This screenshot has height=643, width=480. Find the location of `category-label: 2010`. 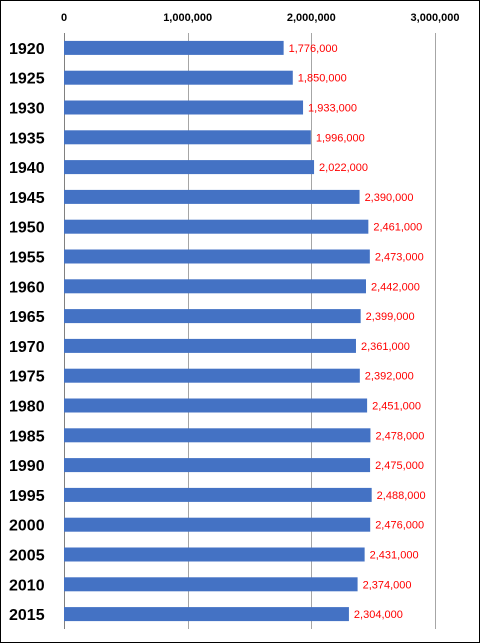

category-label: 2010 is located at coordinates (27, 585).